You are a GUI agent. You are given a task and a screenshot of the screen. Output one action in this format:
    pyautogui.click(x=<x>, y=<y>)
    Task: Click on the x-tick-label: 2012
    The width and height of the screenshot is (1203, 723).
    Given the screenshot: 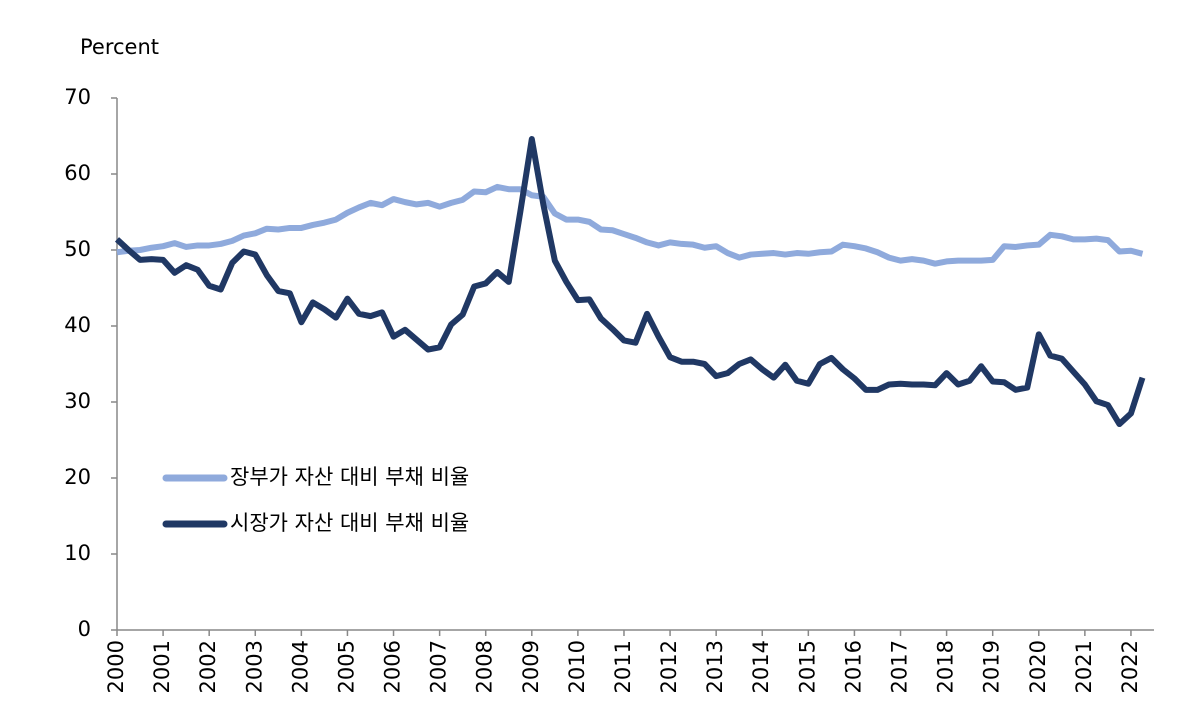 What is the action you would take?
    pyautogui.click(x=669, y=666)
    